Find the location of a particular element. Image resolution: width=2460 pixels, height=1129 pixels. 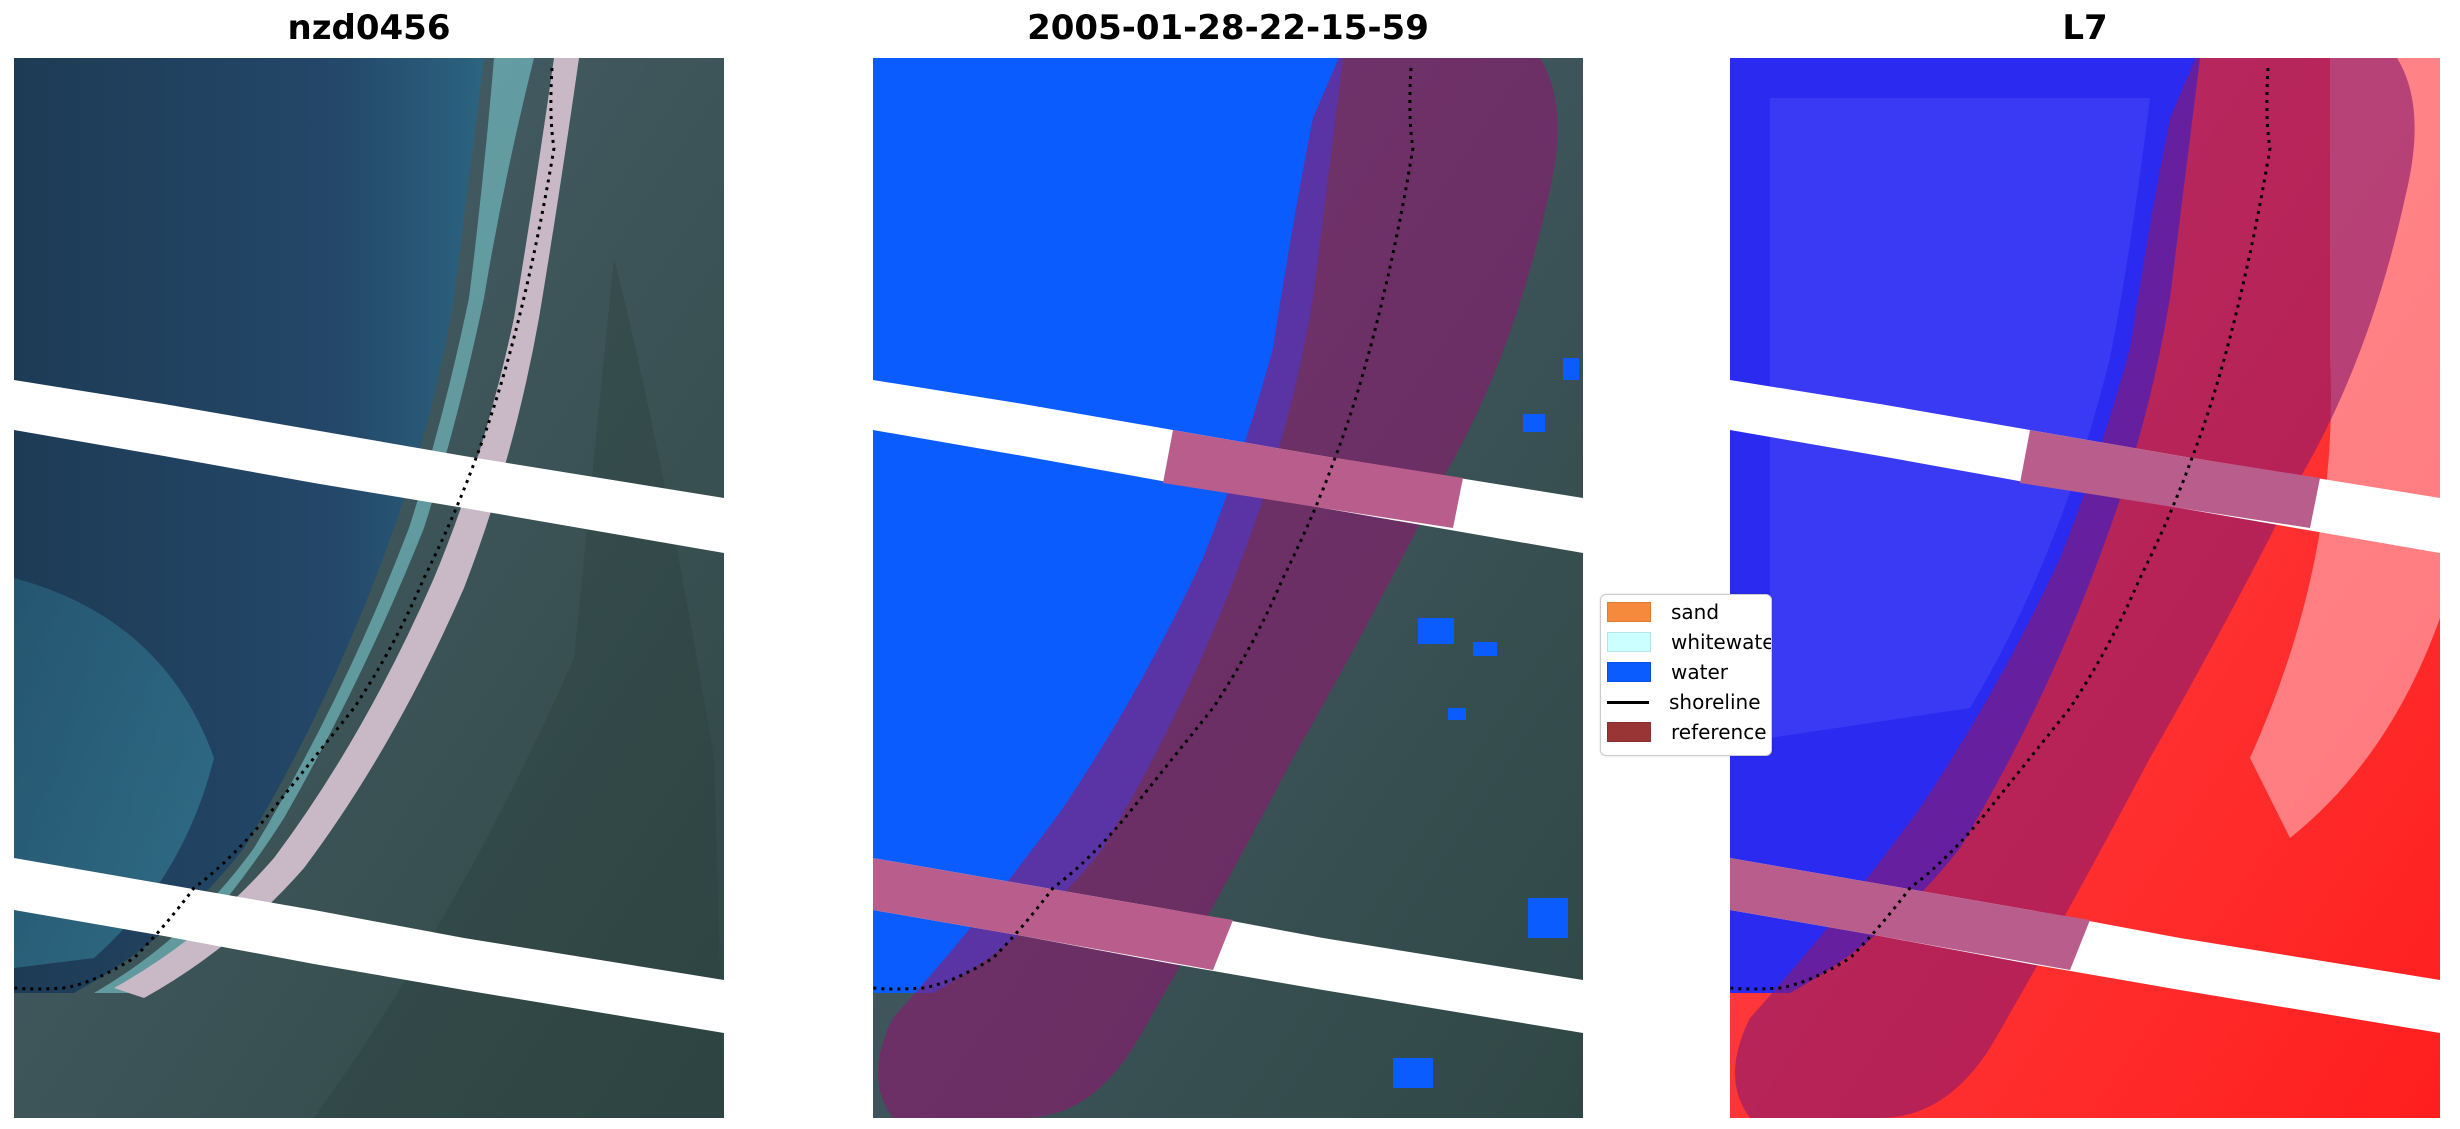

legend-item-reference: reference is located at coordinates (1684, 732).